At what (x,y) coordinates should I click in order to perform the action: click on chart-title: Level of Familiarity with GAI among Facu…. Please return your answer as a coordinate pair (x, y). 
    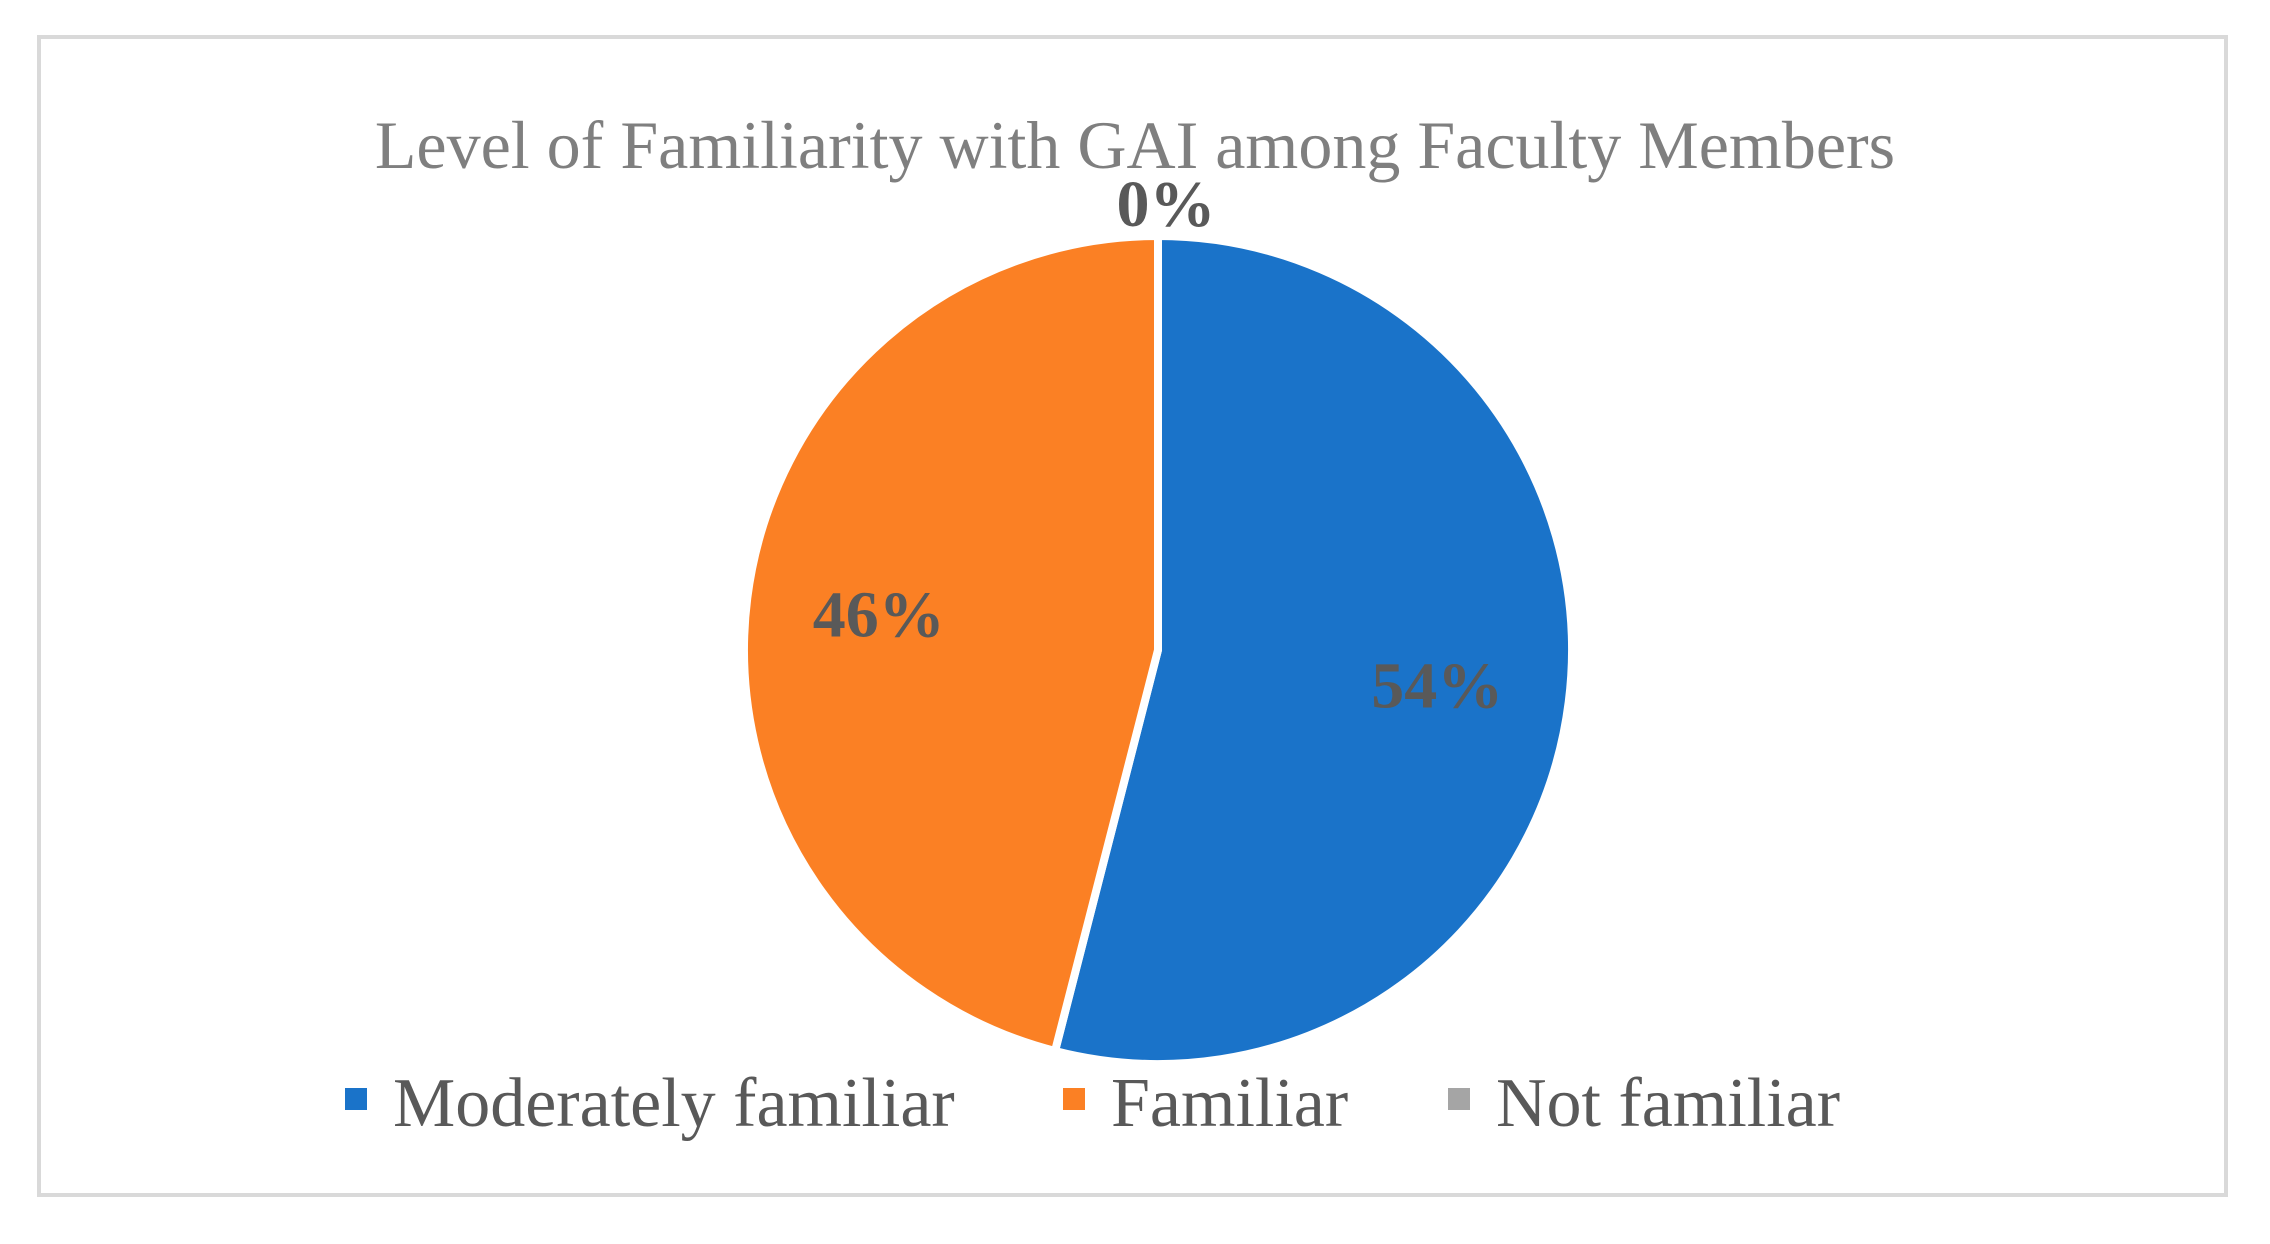
    Looking at the image, I should click on (1135, 145).